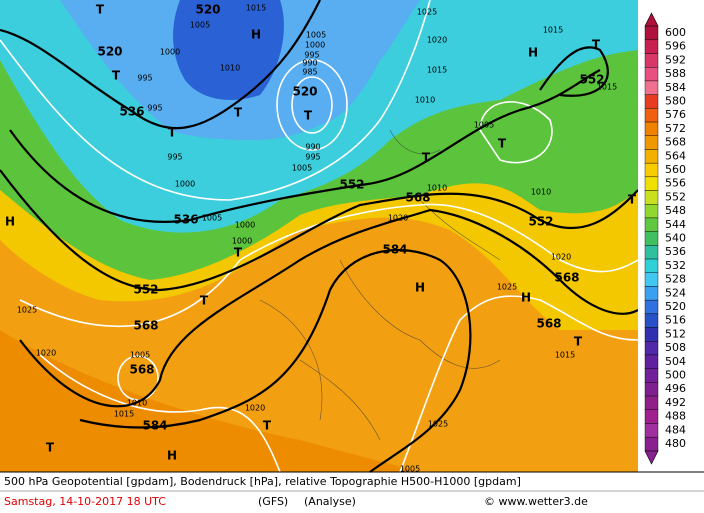  What do you see at coordinates (675, 265) in the screenshot?
I see `colorbar-label: 532` at bounding box center [675, 265].